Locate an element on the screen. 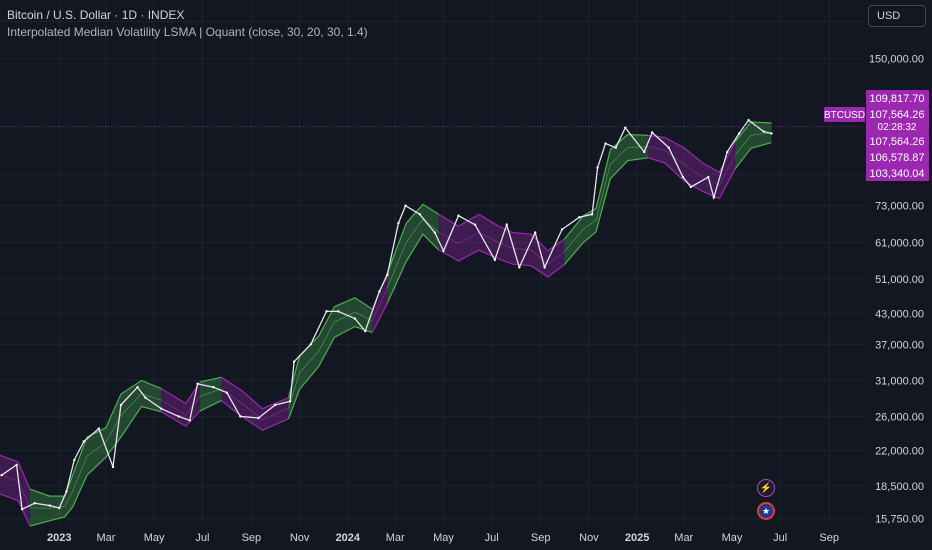 This screenshot has height=550, width=932. bolt-icon: ⚡ is located at coordinates (766, 488).